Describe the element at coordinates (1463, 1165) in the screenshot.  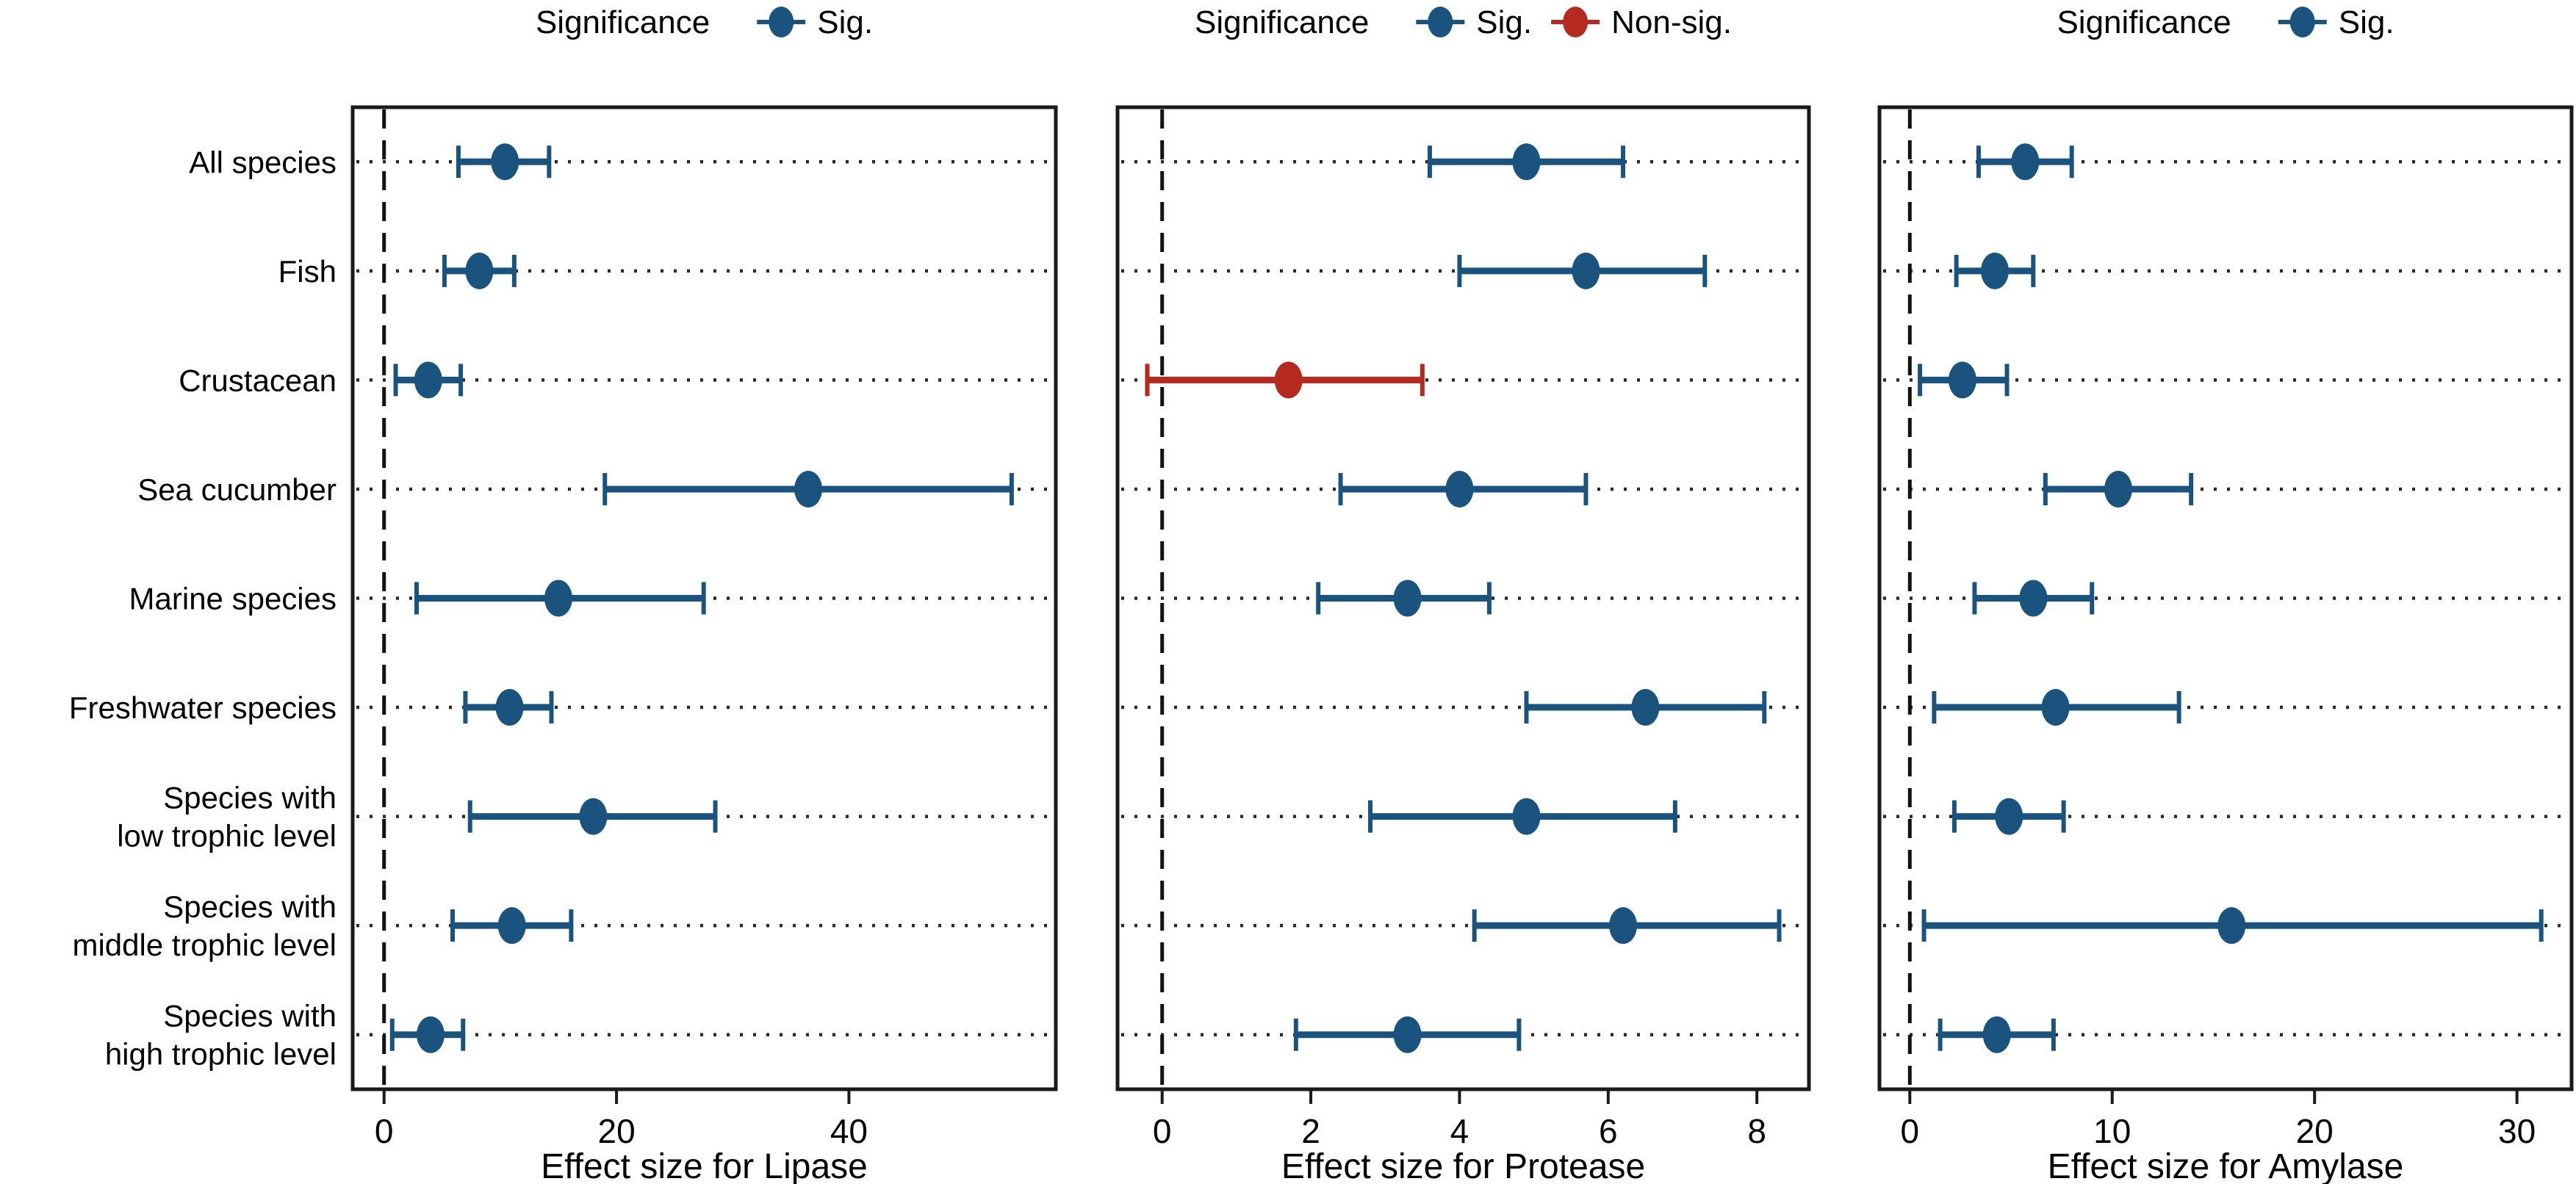
I see `x-axis-title: Effect size for Protease` at that location.